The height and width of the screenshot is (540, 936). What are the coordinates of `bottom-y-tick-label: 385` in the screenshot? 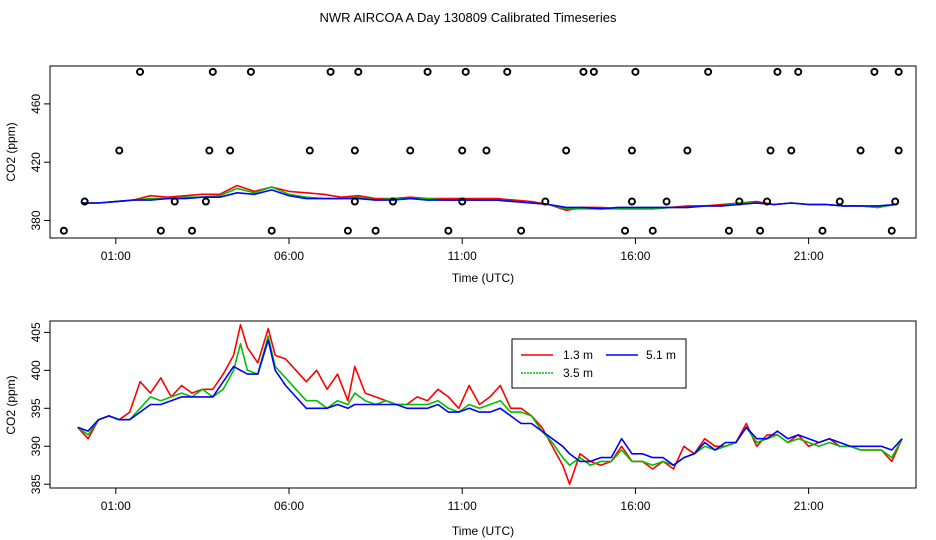 It's located at (36, 484).